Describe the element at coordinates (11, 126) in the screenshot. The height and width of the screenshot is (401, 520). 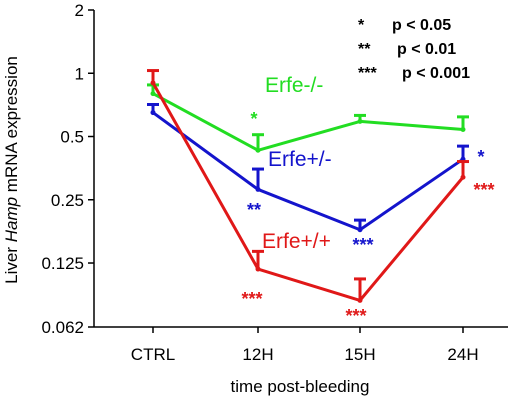
I see `y-axis-title-part: mRNA expression` at that location.